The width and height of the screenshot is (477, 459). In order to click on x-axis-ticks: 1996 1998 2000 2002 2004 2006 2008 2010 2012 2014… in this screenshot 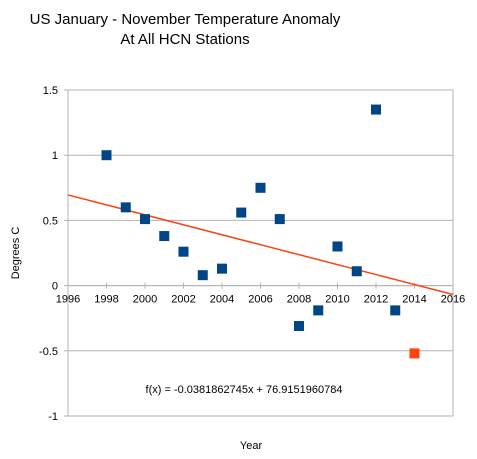, I will do `click(260, 294)`.